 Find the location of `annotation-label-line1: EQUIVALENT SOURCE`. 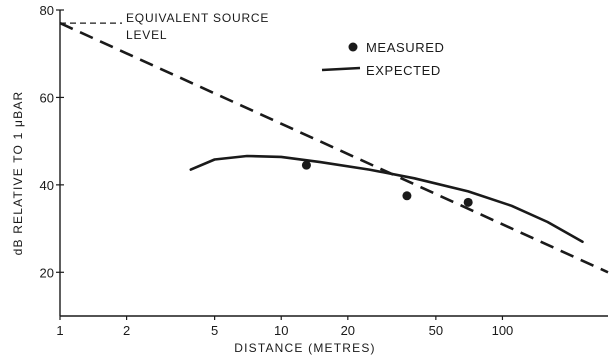

annotation-label-line1: EQUIVALENT SOURCE is located at coordinates (197, 18).